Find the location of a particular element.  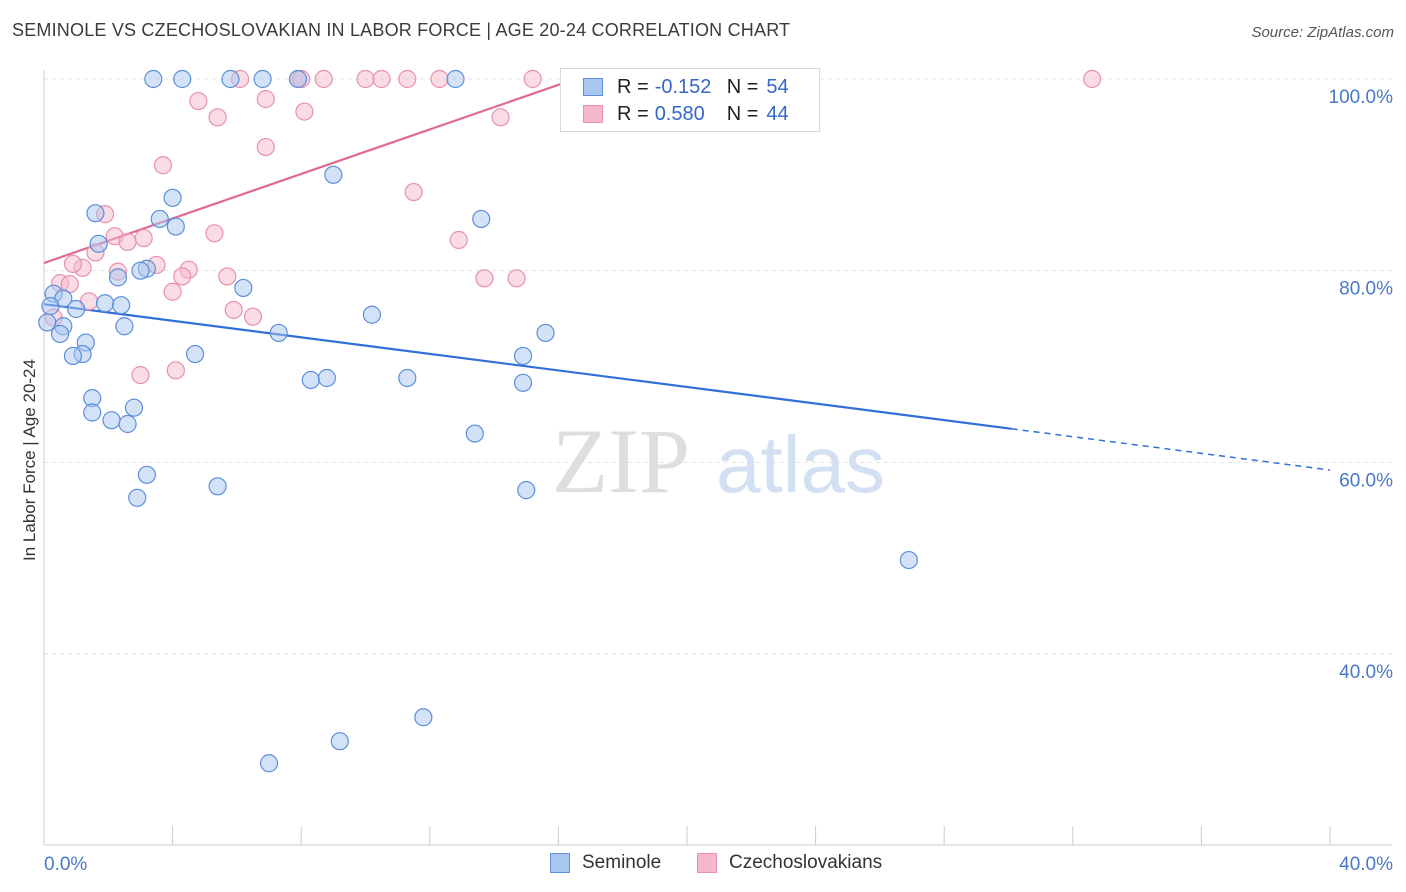

r-value: -0.152 is located at coordinates (683, 86).